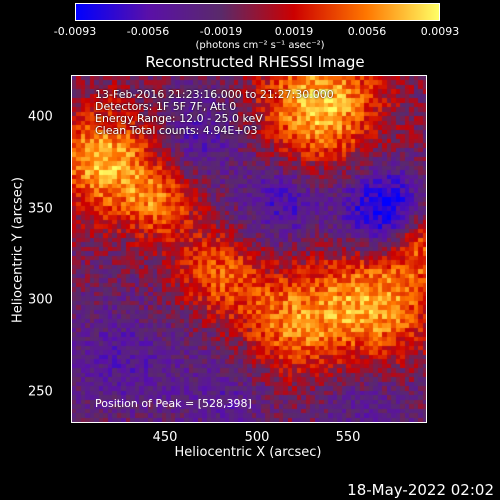 This screenshot has height=500, width=500. What do you see at coordinates (440, 31) in the screenshot?
I see `colorbar-tick: 0.0093` at bounding box center [440, 31].